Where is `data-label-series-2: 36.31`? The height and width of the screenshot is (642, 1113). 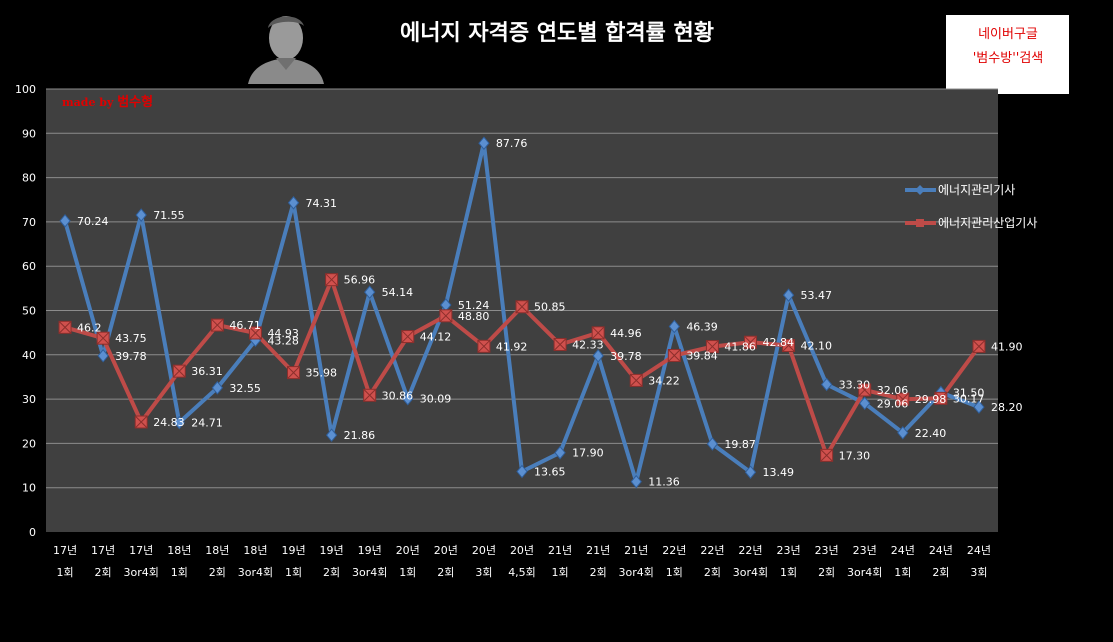
data-label-series-2: 36.31 is located at coordinates (207, 371).